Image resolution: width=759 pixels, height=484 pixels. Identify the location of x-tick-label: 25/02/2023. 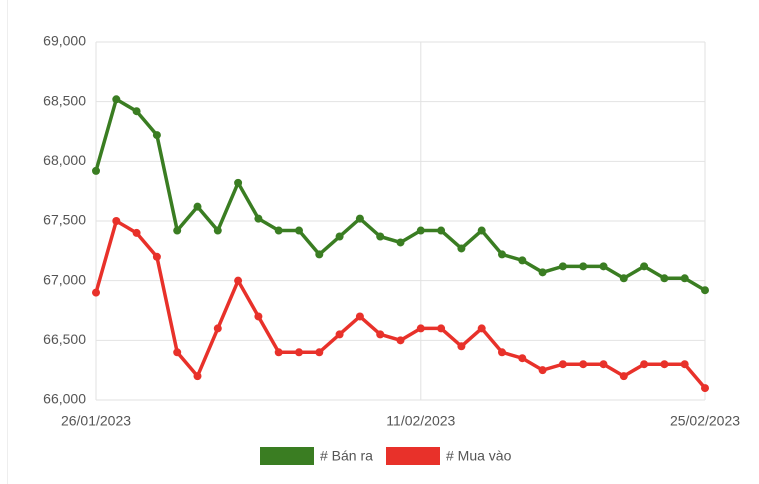
(705, 421).